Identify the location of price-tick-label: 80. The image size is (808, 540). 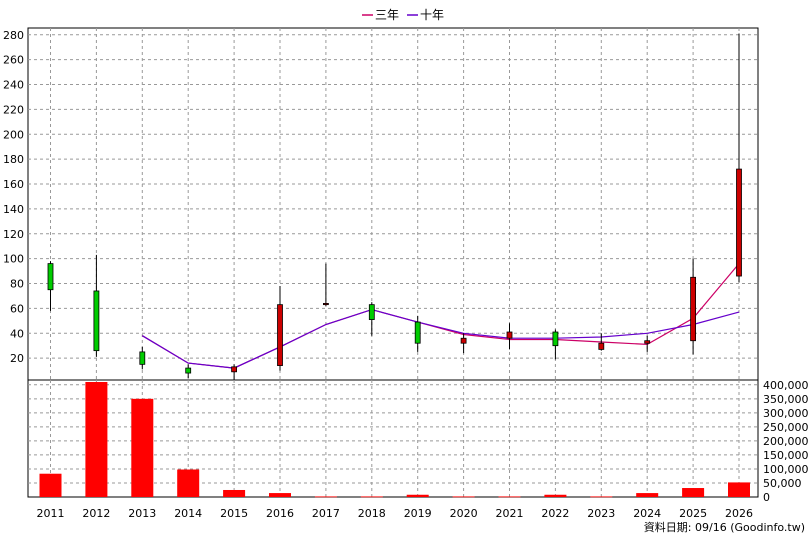
(17, 284).